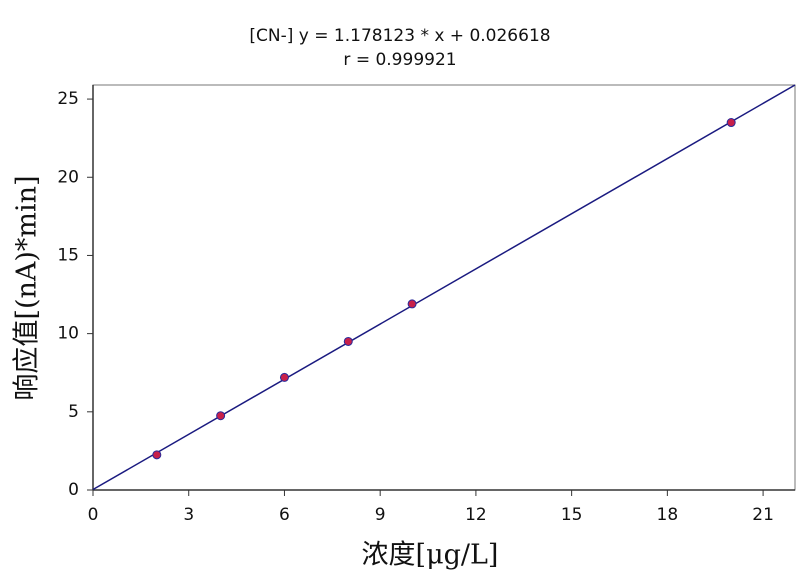 The width and height of the screenshot is (809, 579). What do you see at coordinates (399, 60) in the screenshot?
I see `chart-subtitle: r = 0.999921` at bounding box center [399, 60].